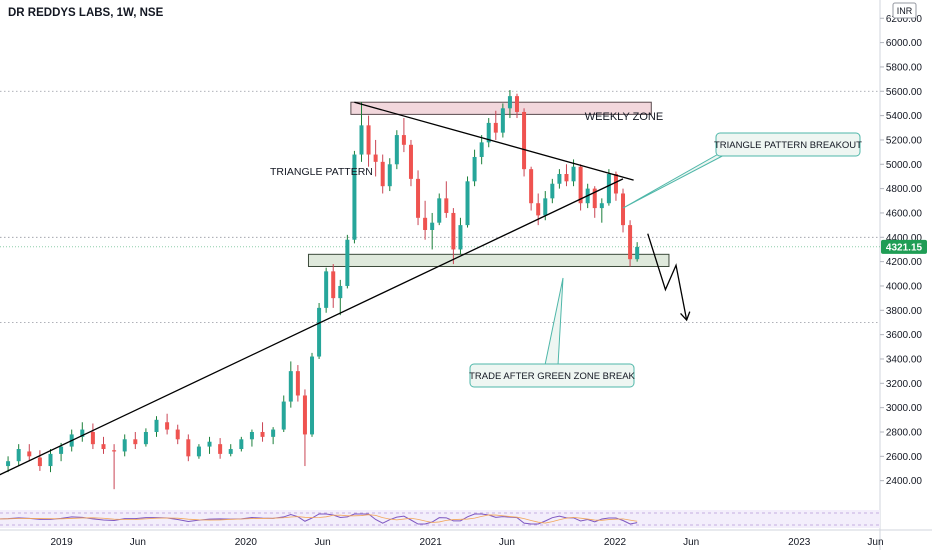  I want to click on breakout-callout: TRIANGLE PATTERN BREAKOUT, so click(742, 170).